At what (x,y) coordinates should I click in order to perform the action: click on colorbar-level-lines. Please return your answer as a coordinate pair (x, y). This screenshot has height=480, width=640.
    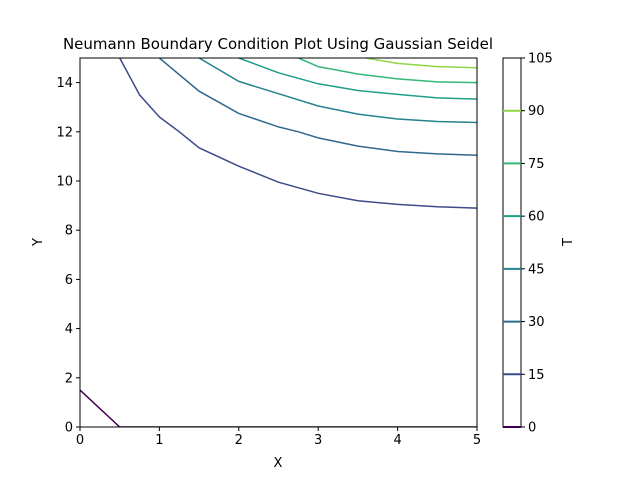
    Looking at the image, I should click on (512, 268).